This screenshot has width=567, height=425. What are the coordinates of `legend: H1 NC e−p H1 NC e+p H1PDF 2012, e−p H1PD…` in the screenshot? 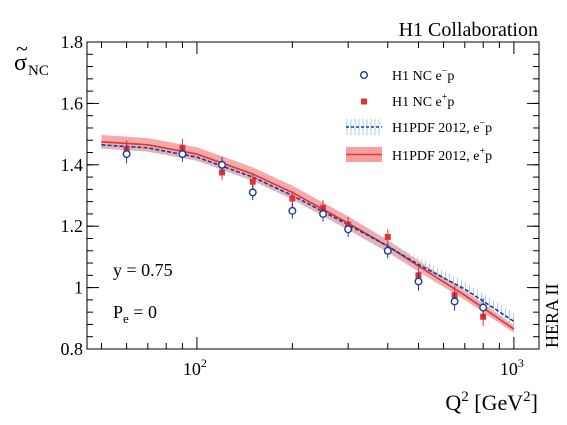 It's located at (419, 115).